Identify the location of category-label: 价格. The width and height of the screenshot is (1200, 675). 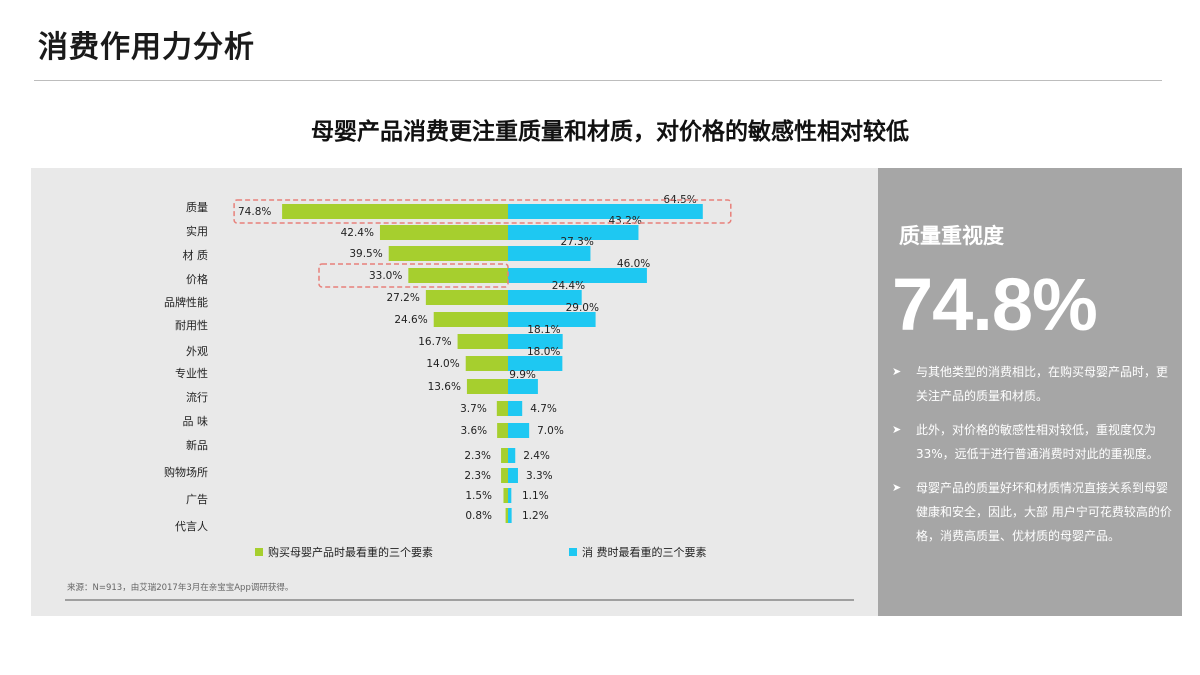
(197, 279).